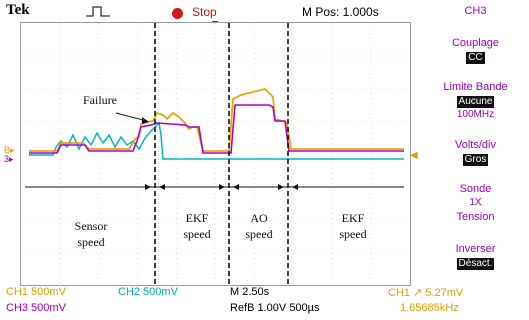 This screenshot has height=320, width=529. Describe the element at coordinates (475, 152) in the screenshot. I see `volts-div-menu-button: Volts/div Gros` at that location.